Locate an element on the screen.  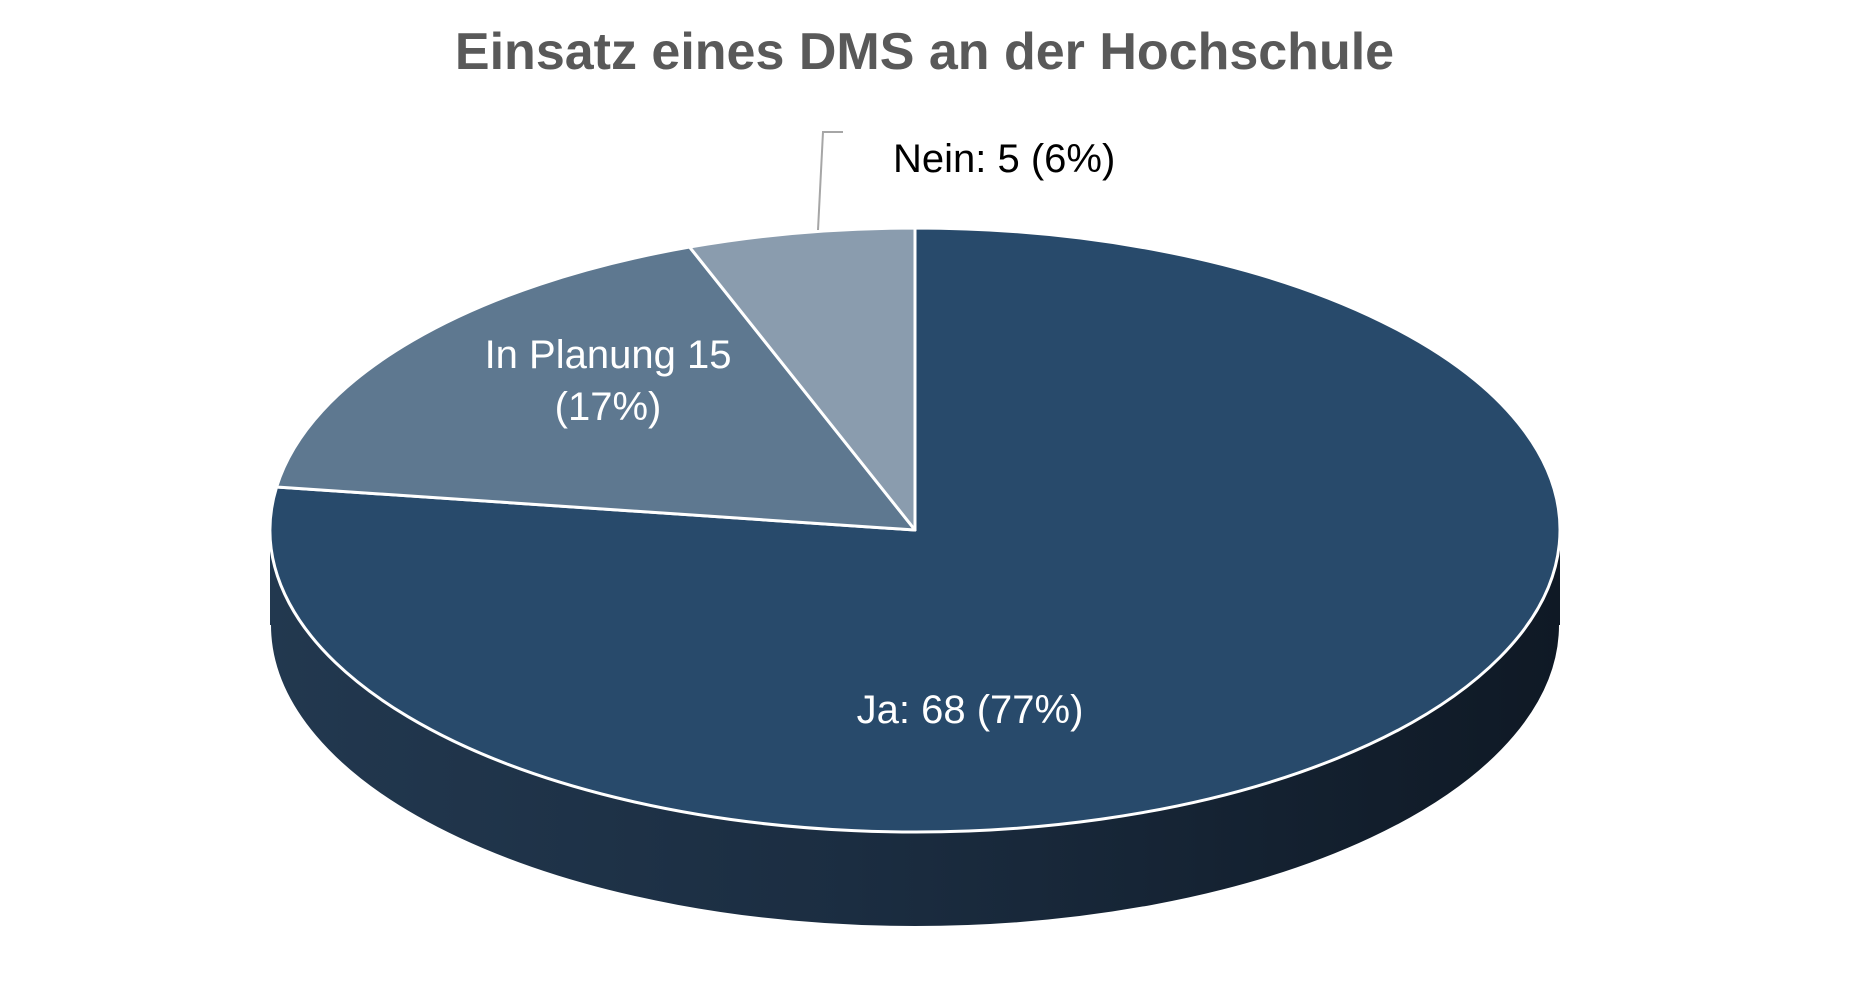
slice-label-ja: Ja: 68 (77%) is located at coordinates (970, 710).